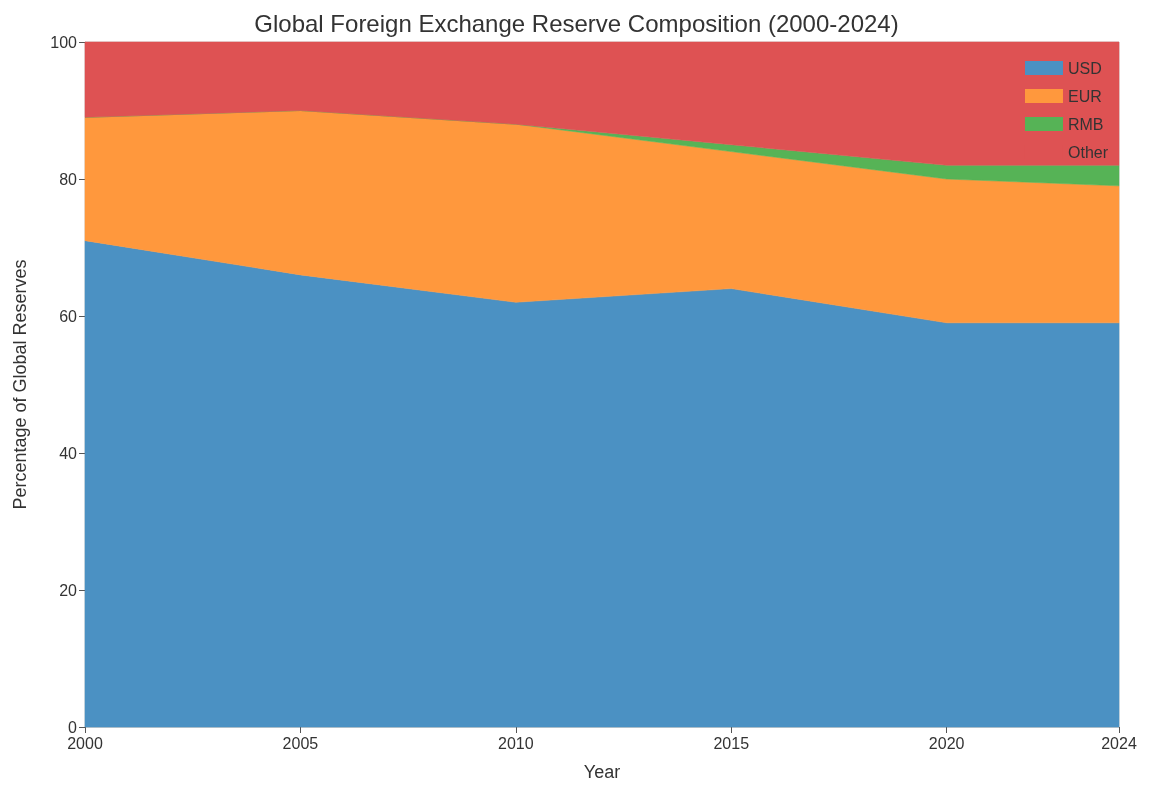 The height and width of the screenshot is (787, 1153). What do you see at coordinates (602, 772) in the screenshot?
I see `x-axis-title: Year` at bounding box center [602, 772].